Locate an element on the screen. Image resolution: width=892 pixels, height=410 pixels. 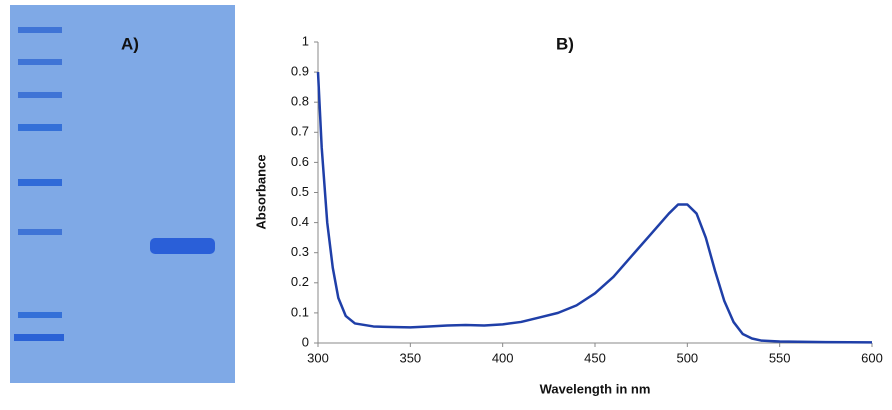
y-tick-label: 1 is located at coordinates (305, 40).